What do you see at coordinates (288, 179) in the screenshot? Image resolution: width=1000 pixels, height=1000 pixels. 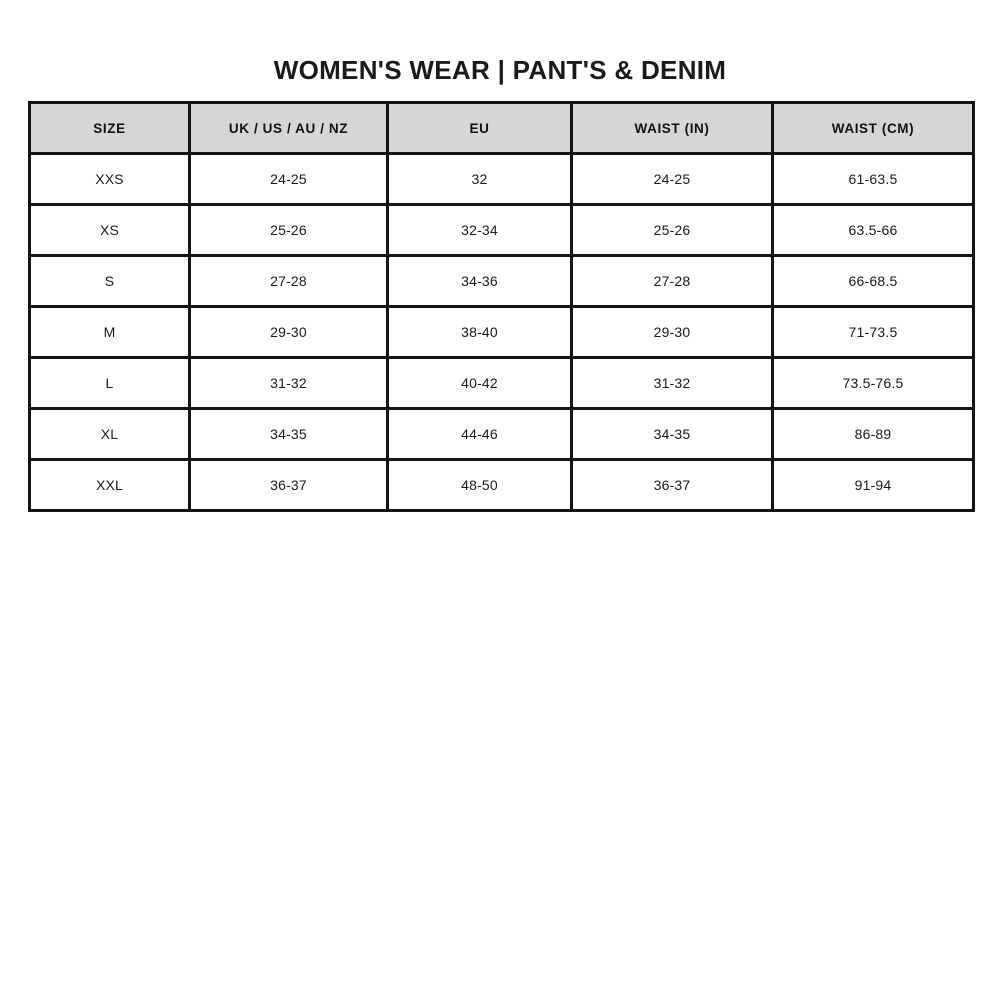 I see `cell-uk-us-au-nz: 24-25` at bounding box center [288, 179].